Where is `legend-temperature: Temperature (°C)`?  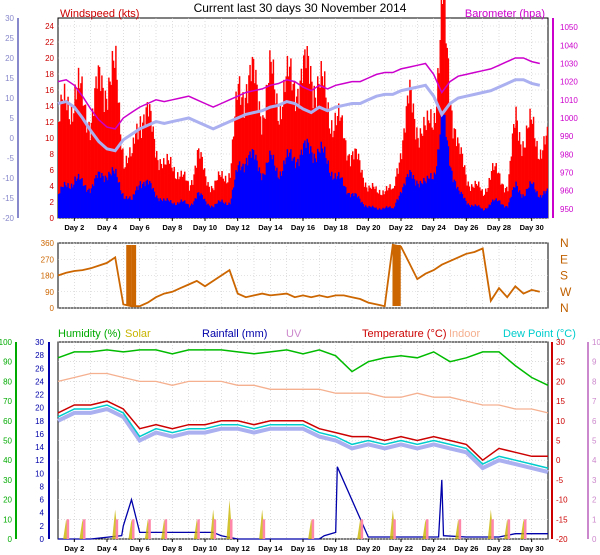 legend-temperature: Temperature (°C) is located at coordinates (404, 334).